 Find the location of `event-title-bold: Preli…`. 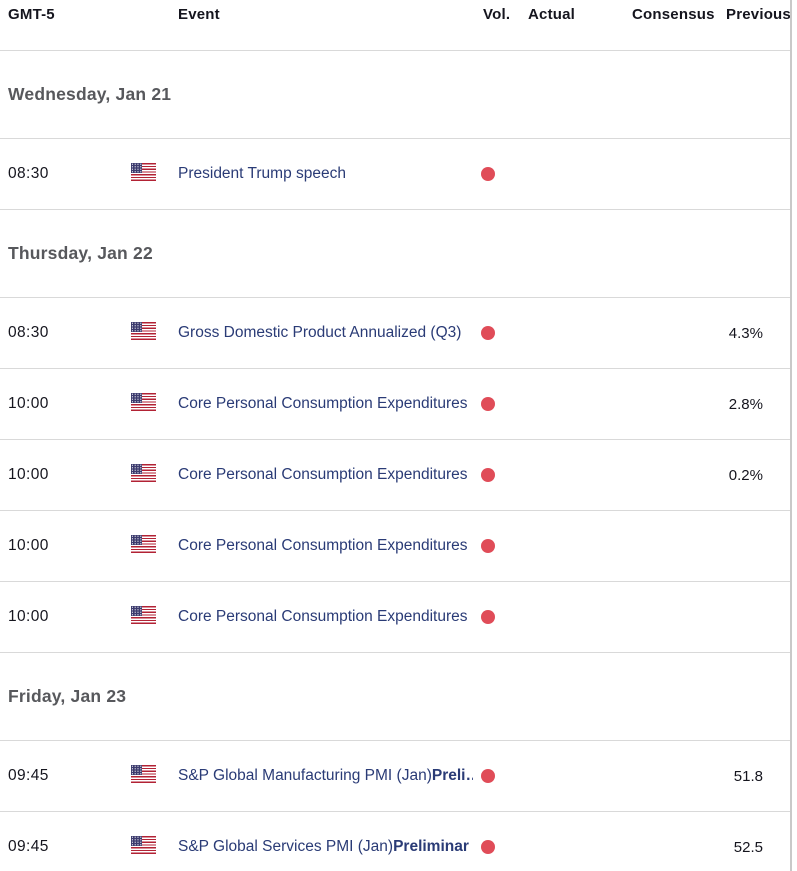

event-title-bold: Preli… is located at coordinates (452, 775).